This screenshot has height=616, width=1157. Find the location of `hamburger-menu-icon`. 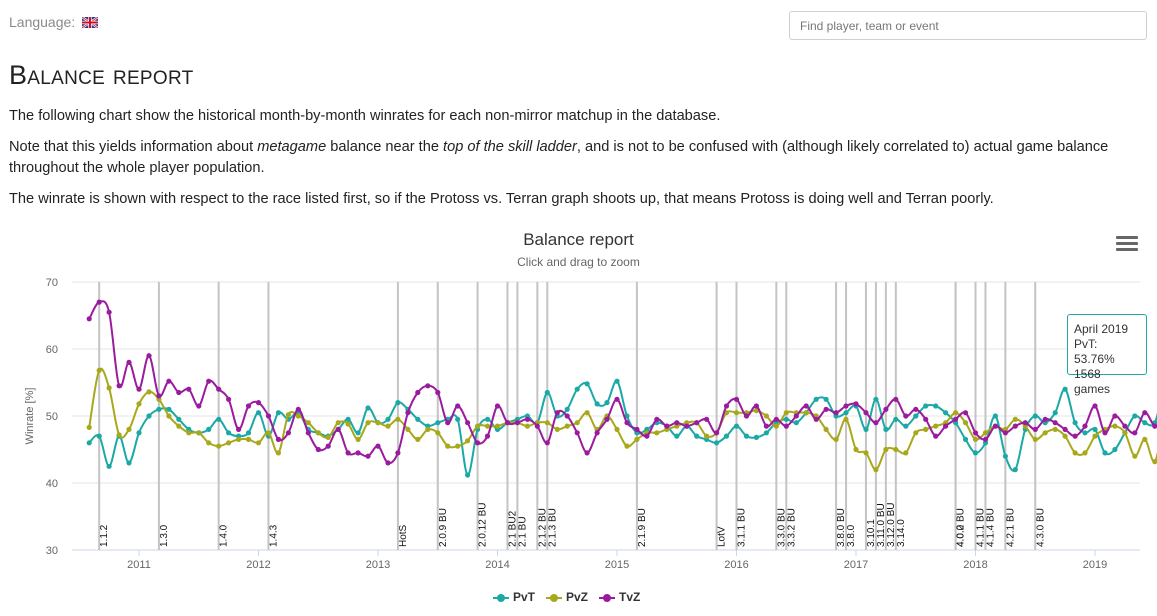

hamburger-menu-icon is located at coordinates (1127, 245).